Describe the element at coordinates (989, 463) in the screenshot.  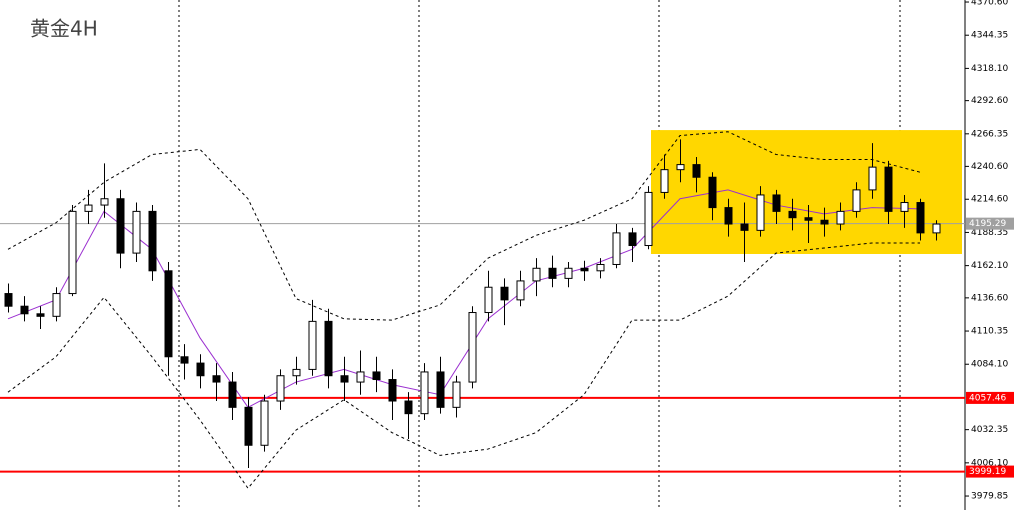
I see `y-tick-label: 4006.10` at that location.